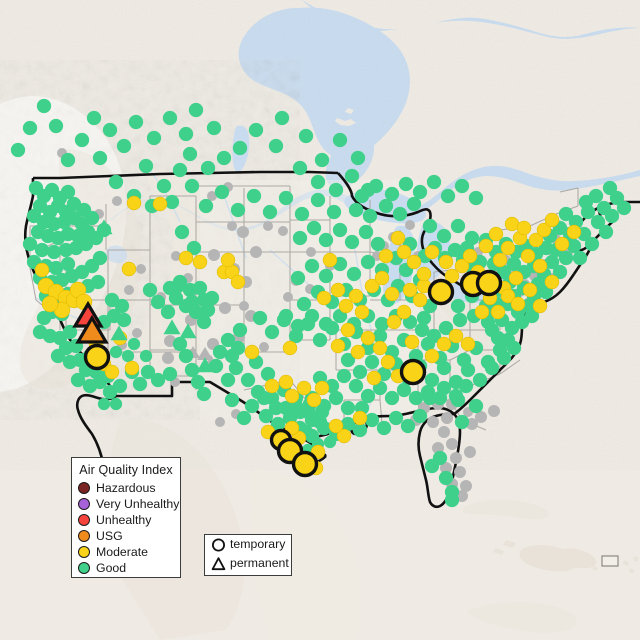 This screenshot has height=640, width=640. I want to click on site-marker-green-permanent-co, so click(188, 331).